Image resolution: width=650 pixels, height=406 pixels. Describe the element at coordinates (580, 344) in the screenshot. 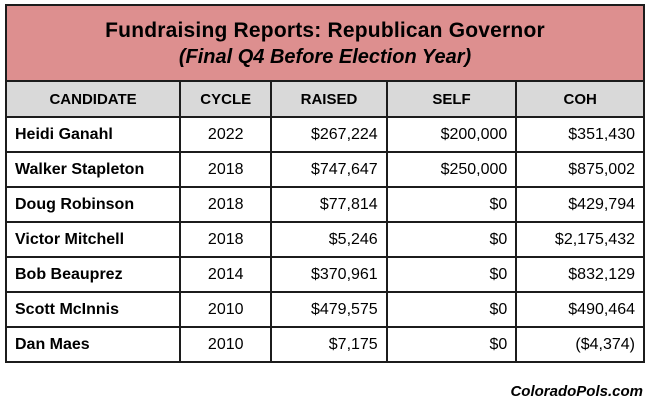

I see `coh-value: ($4,374)` at that location.